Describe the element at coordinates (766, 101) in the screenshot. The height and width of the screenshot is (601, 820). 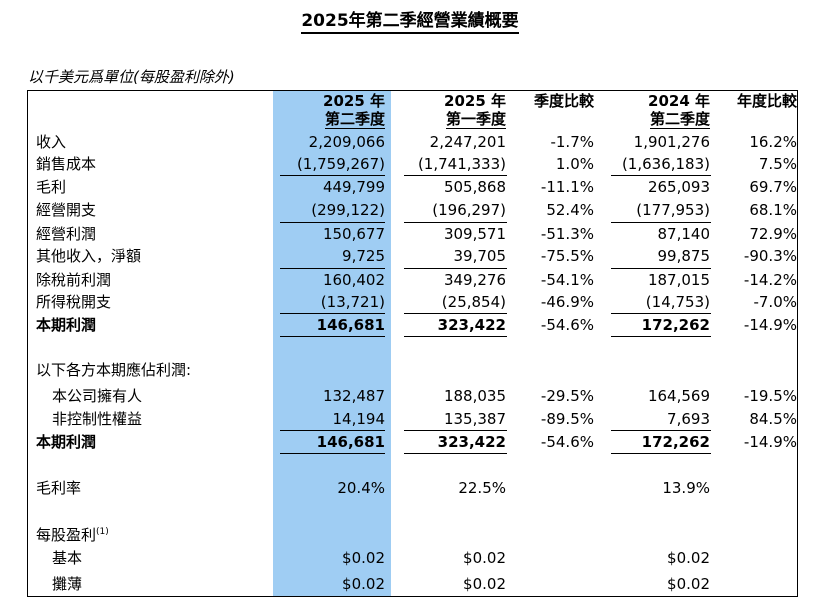
I see `header-yoy: 年度比較` at that location.